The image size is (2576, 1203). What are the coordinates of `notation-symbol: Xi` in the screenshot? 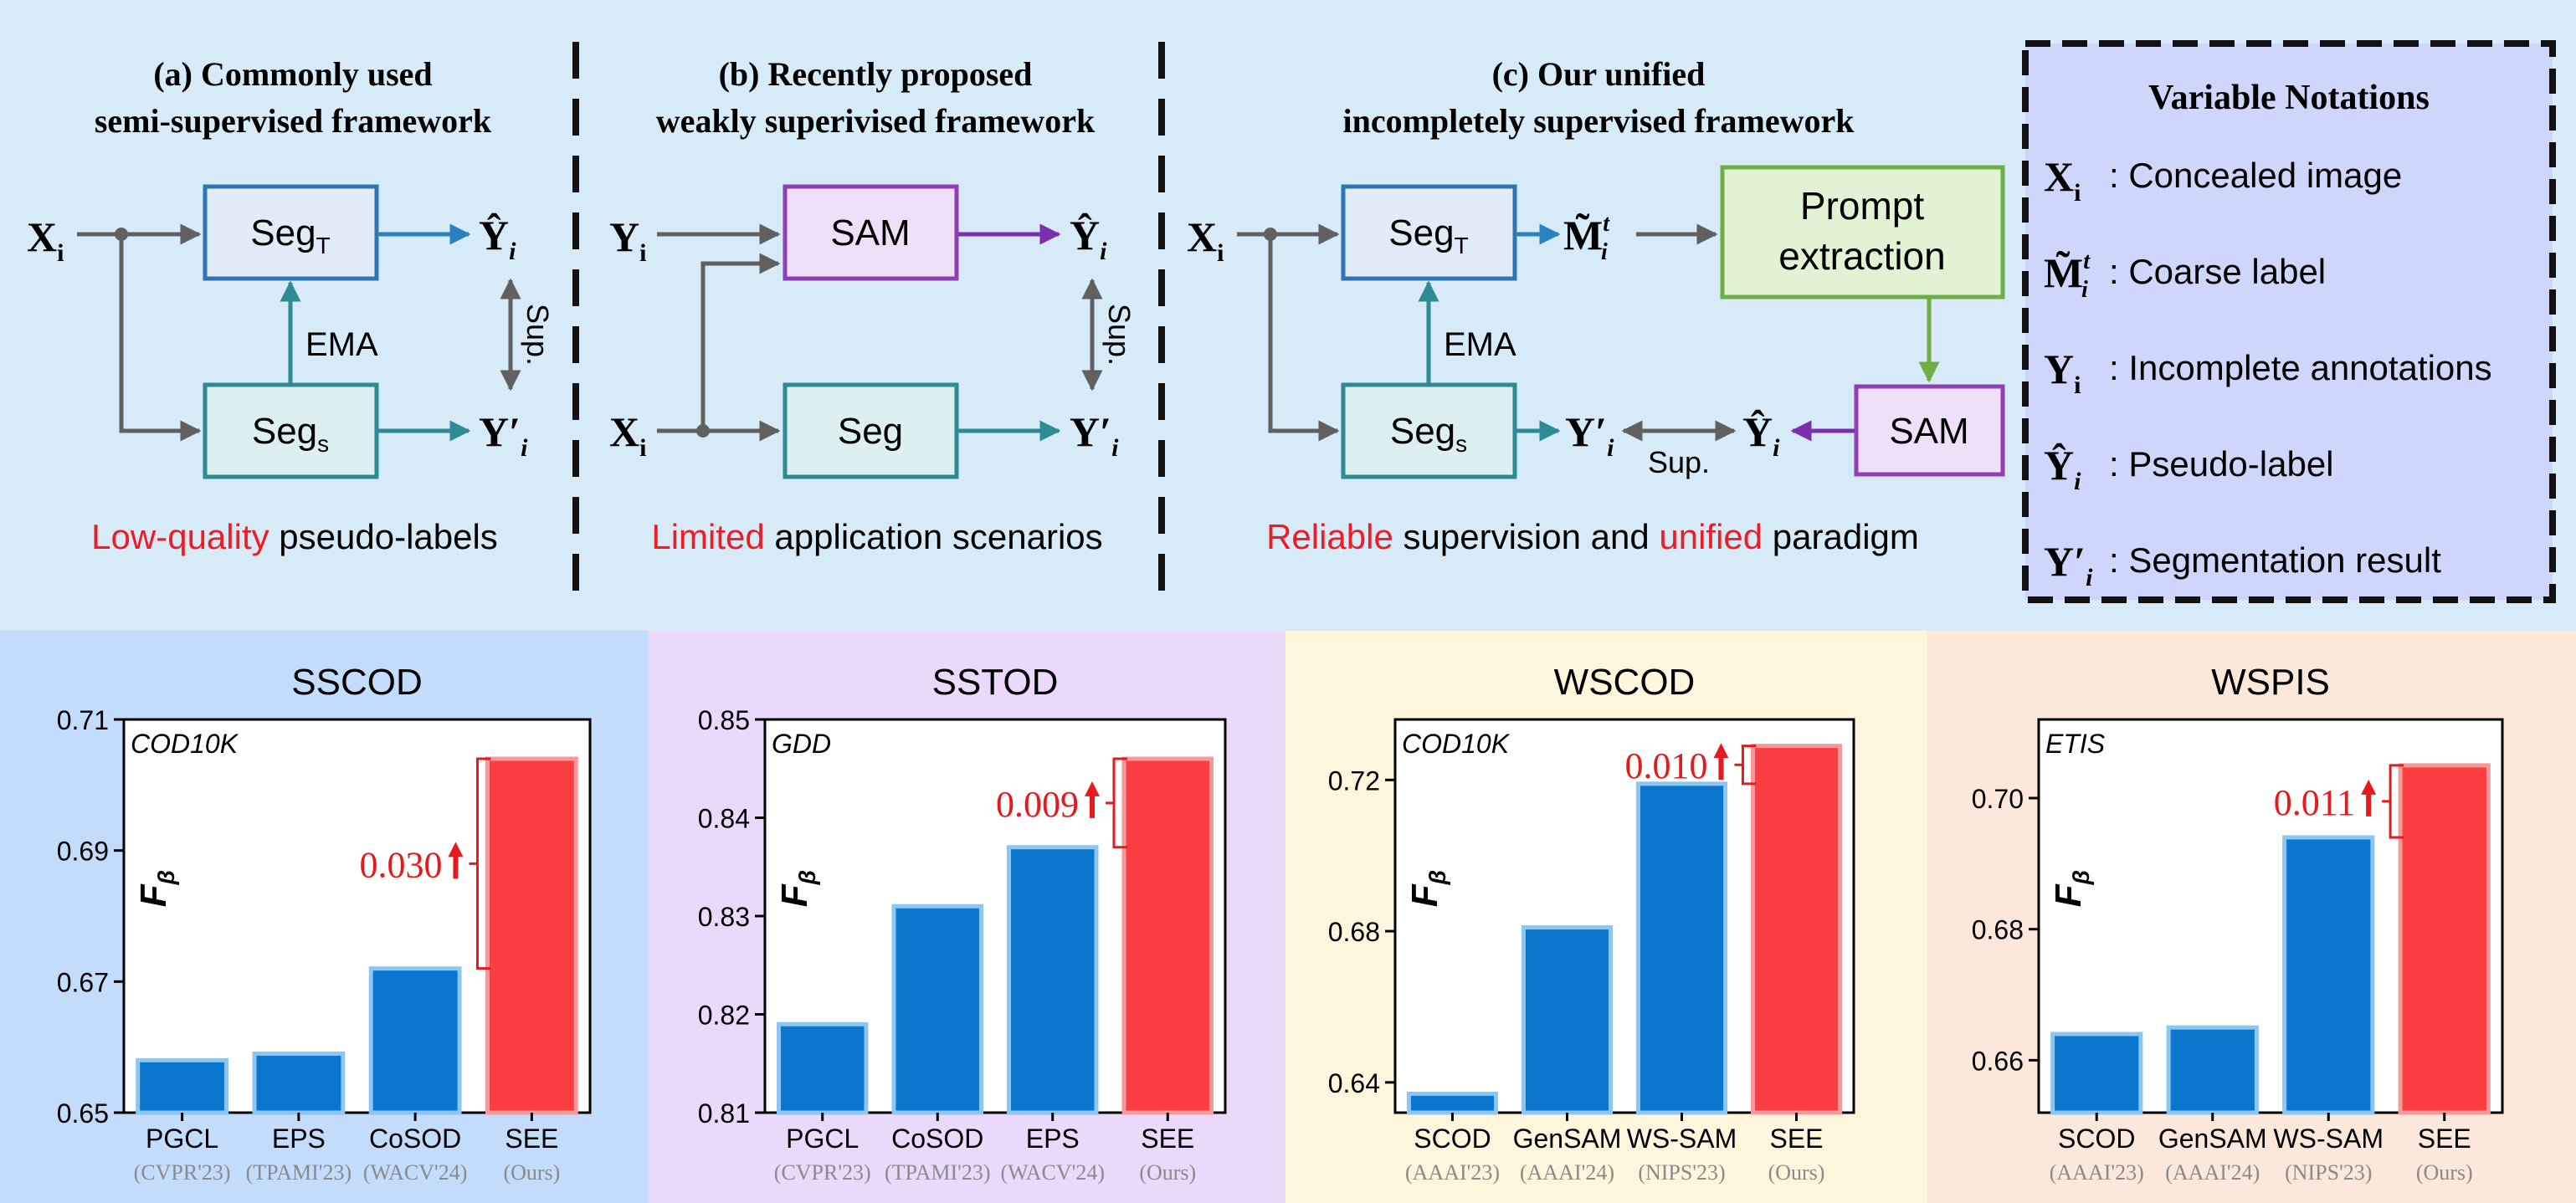 It's located at (2062, 180).